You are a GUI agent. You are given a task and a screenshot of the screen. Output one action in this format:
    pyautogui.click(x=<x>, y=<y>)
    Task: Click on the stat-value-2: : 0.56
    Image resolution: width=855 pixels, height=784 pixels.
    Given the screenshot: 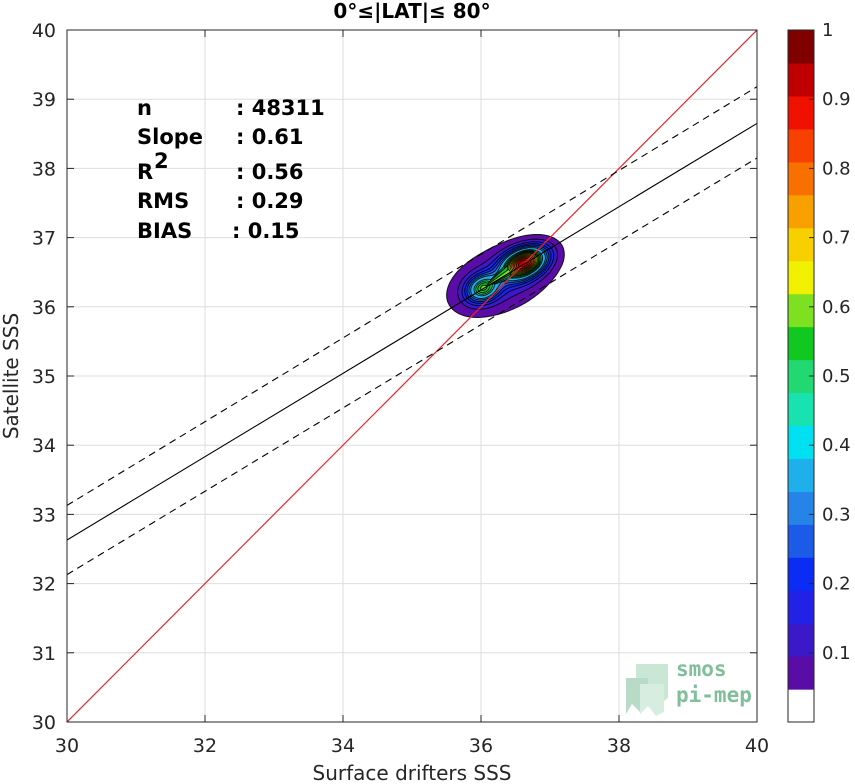 What is the action you would take?
    pyautogui.click(x=270, y=172)
    